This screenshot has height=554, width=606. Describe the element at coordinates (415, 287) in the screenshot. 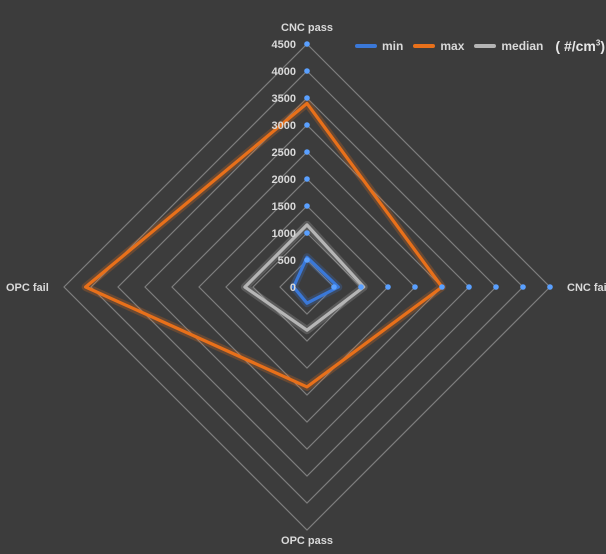

I see `tick-dot-right-2000` at that location.